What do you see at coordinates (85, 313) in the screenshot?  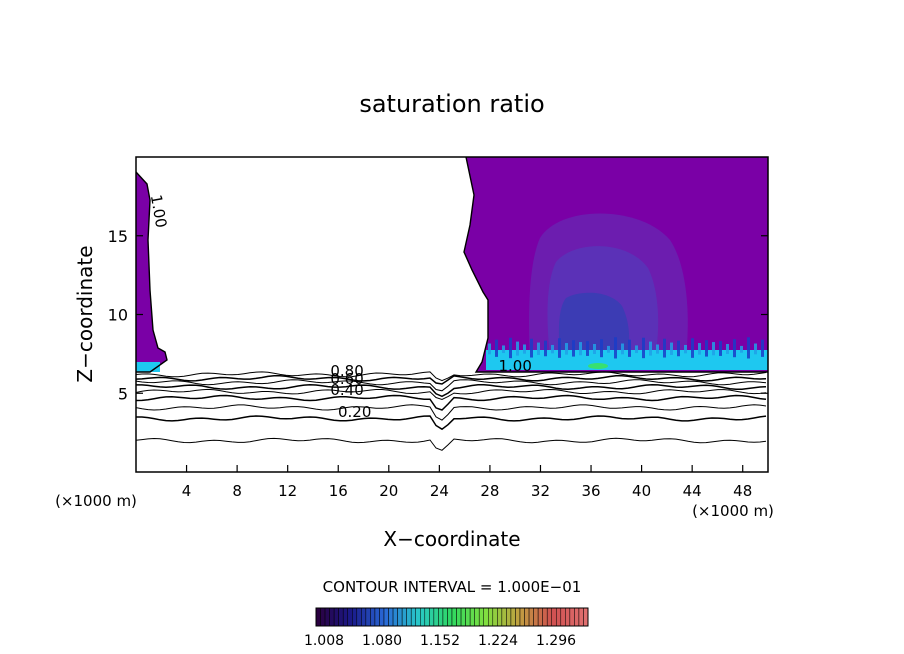 I see `y-axis-label: Z−coordinate` at bounding box center [85, 313].